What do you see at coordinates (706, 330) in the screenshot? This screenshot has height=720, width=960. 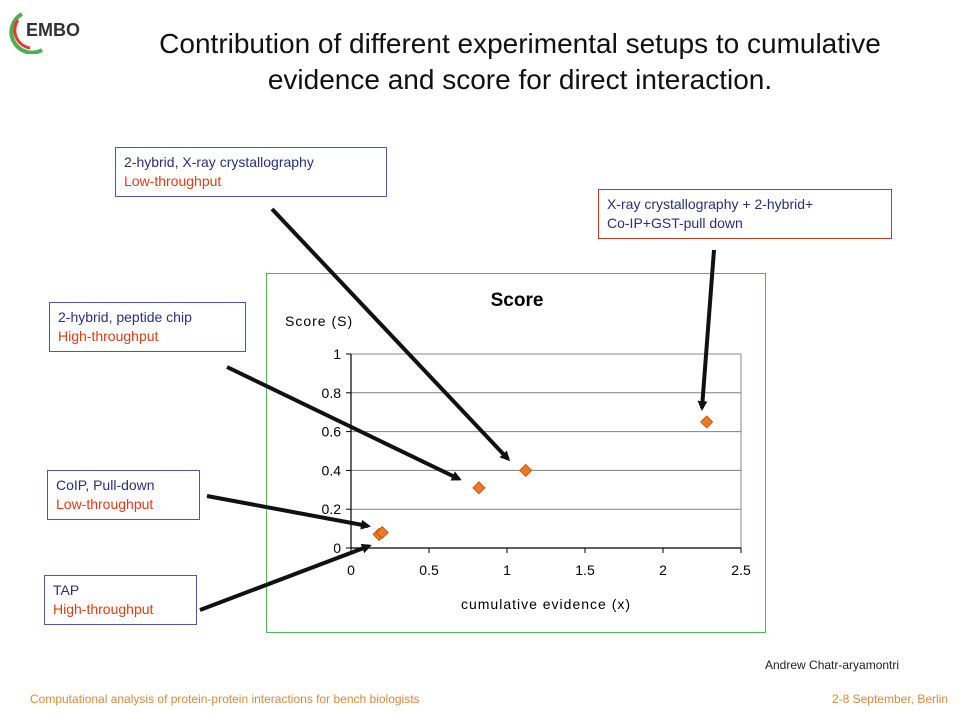 I see `arrow-xray-combined` at bounding box center [706, 330].